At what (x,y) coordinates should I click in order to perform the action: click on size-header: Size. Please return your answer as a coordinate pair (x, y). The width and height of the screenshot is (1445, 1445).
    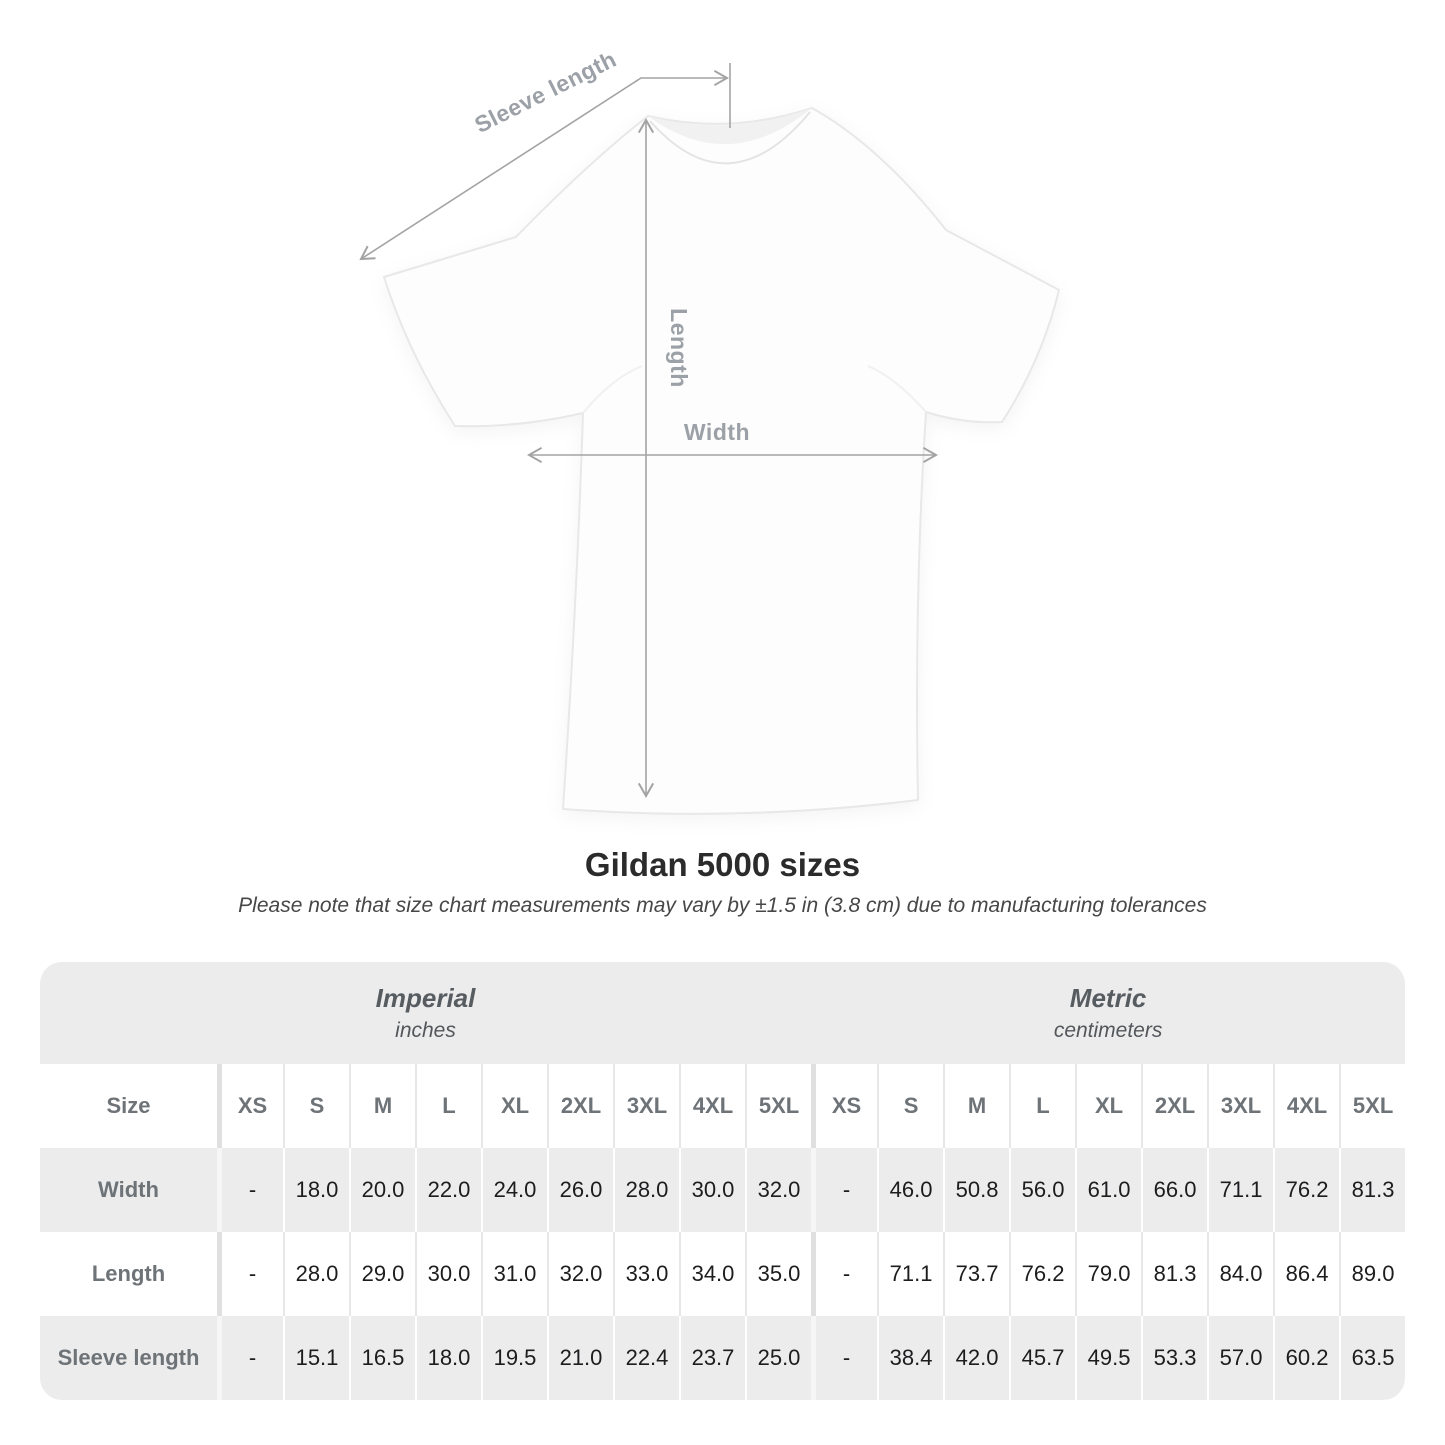
    Looking at the image, I should click on (128, 1105).